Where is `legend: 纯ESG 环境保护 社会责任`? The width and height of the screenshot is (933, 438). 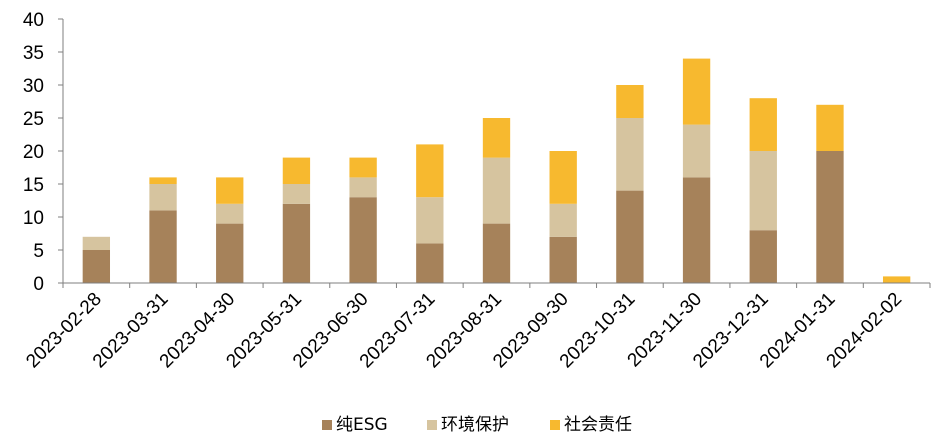 legend: 纯ESG 环境保护 社会责任 is located at coordinates (477, 425).